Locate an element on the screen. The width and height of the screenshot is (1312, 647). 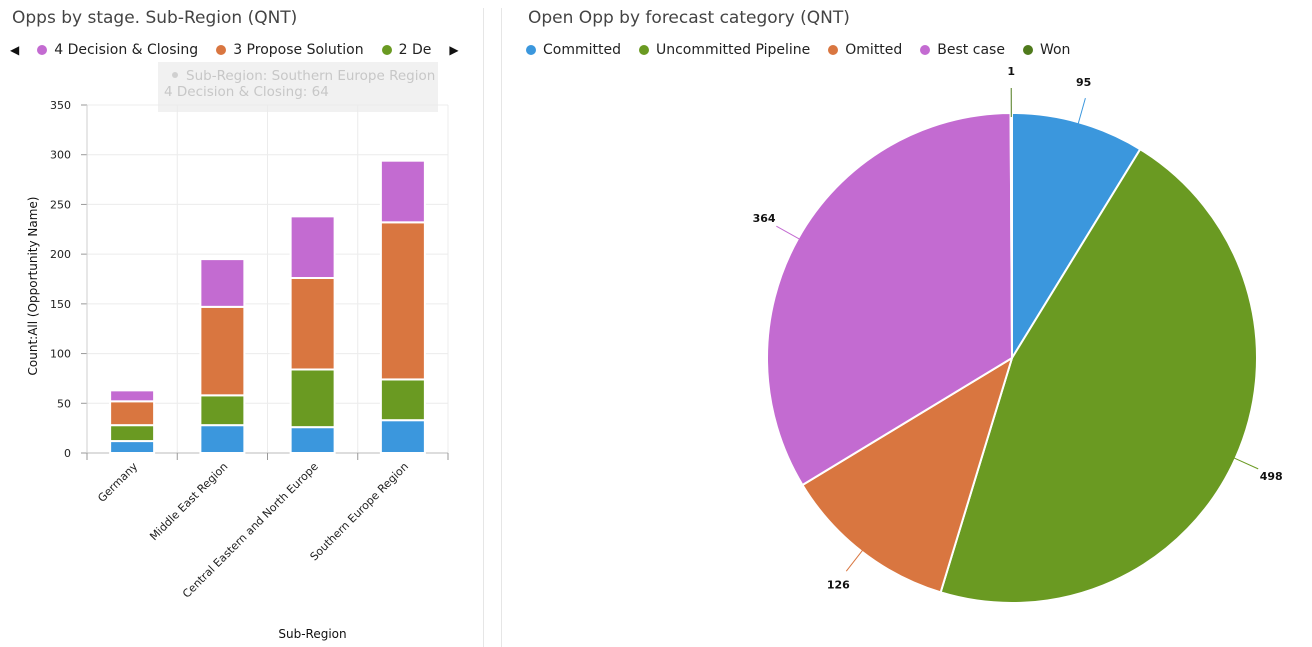
pie-value-label: 364 is located at coordinates (764, 218).